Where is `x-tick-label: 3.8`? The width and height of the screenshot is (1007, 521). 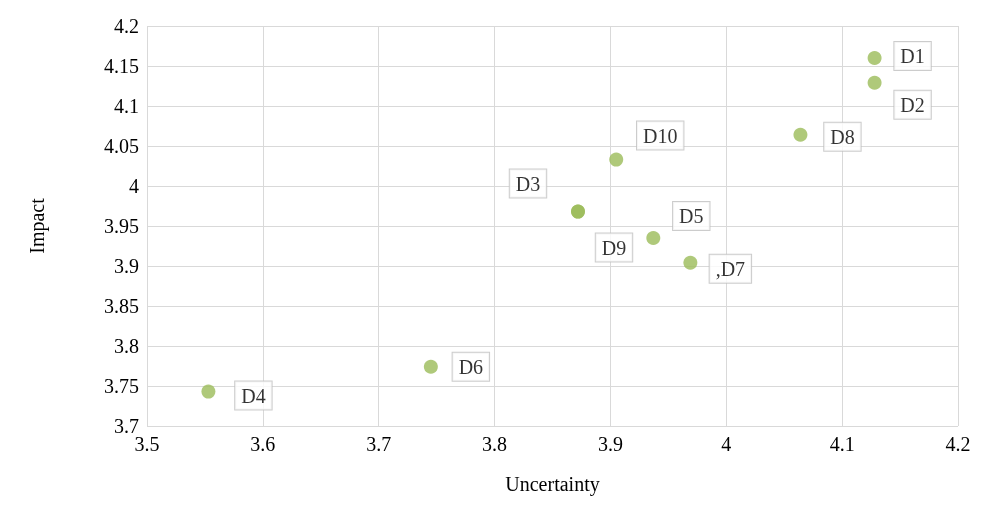 x-tick-label: 3.8 is located at coordinates (495, 444).